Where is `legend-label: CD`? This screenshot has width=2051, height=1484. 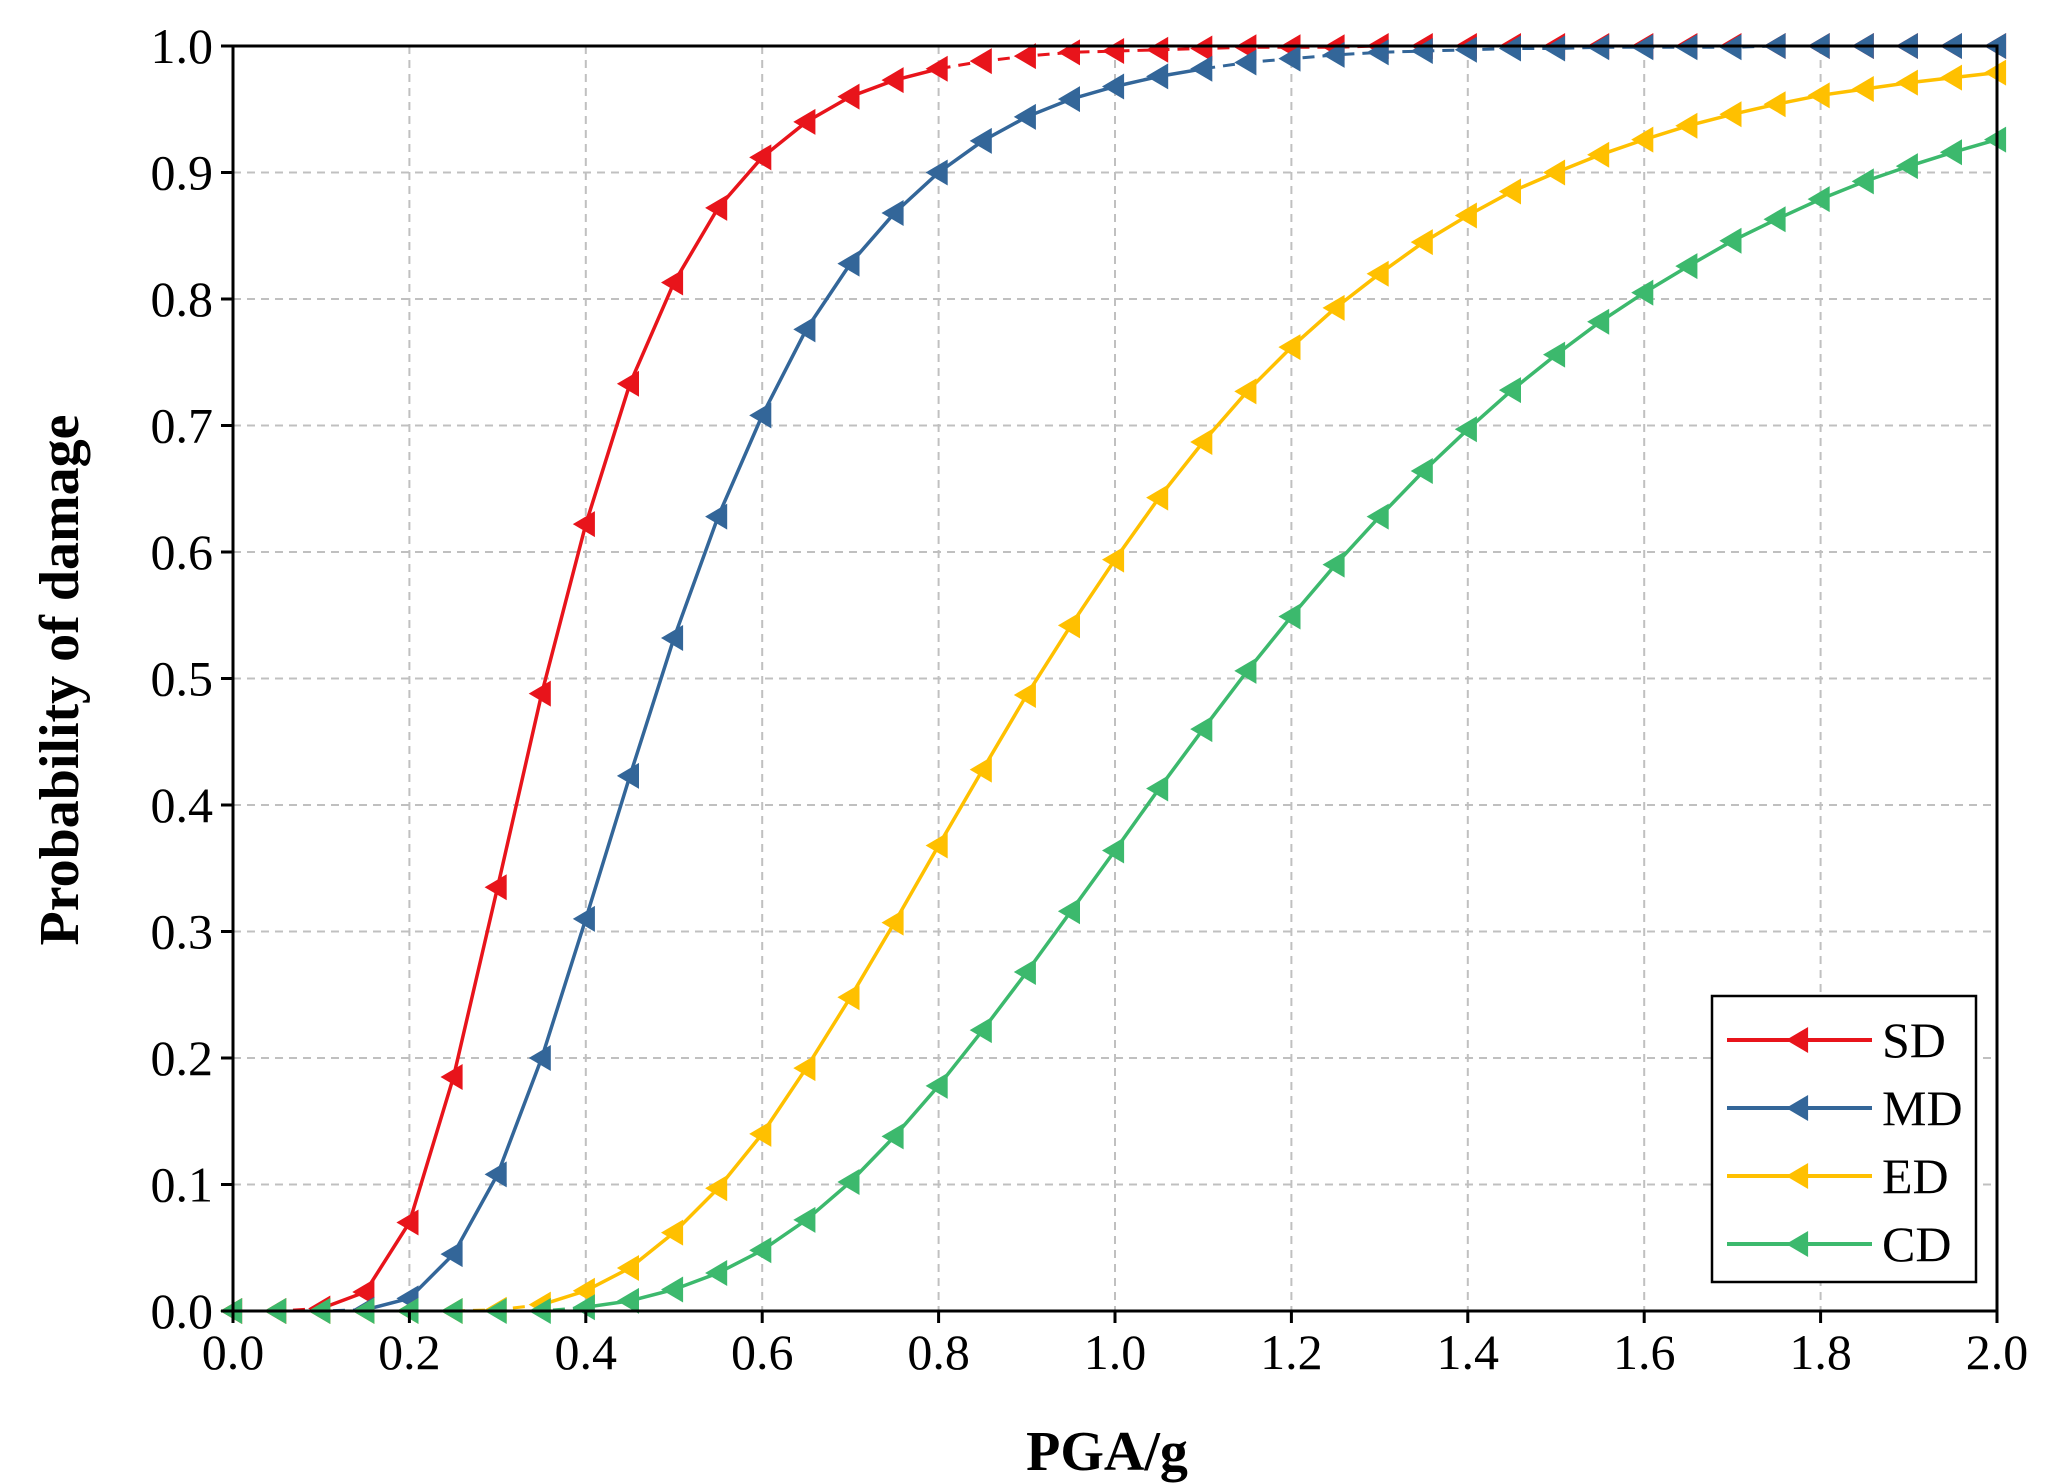 legend-label: CD is located at coordinates (1916, 1244).